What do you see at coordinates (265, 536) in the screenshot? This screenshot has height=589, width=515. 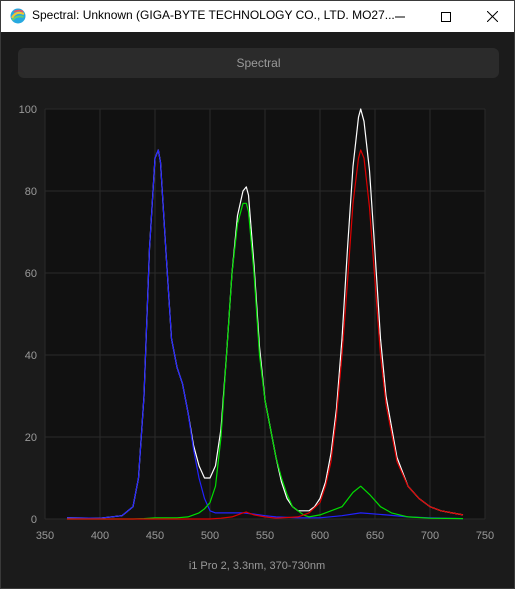 I see `x-tick-label: 550` at bounding box center [265, 536].